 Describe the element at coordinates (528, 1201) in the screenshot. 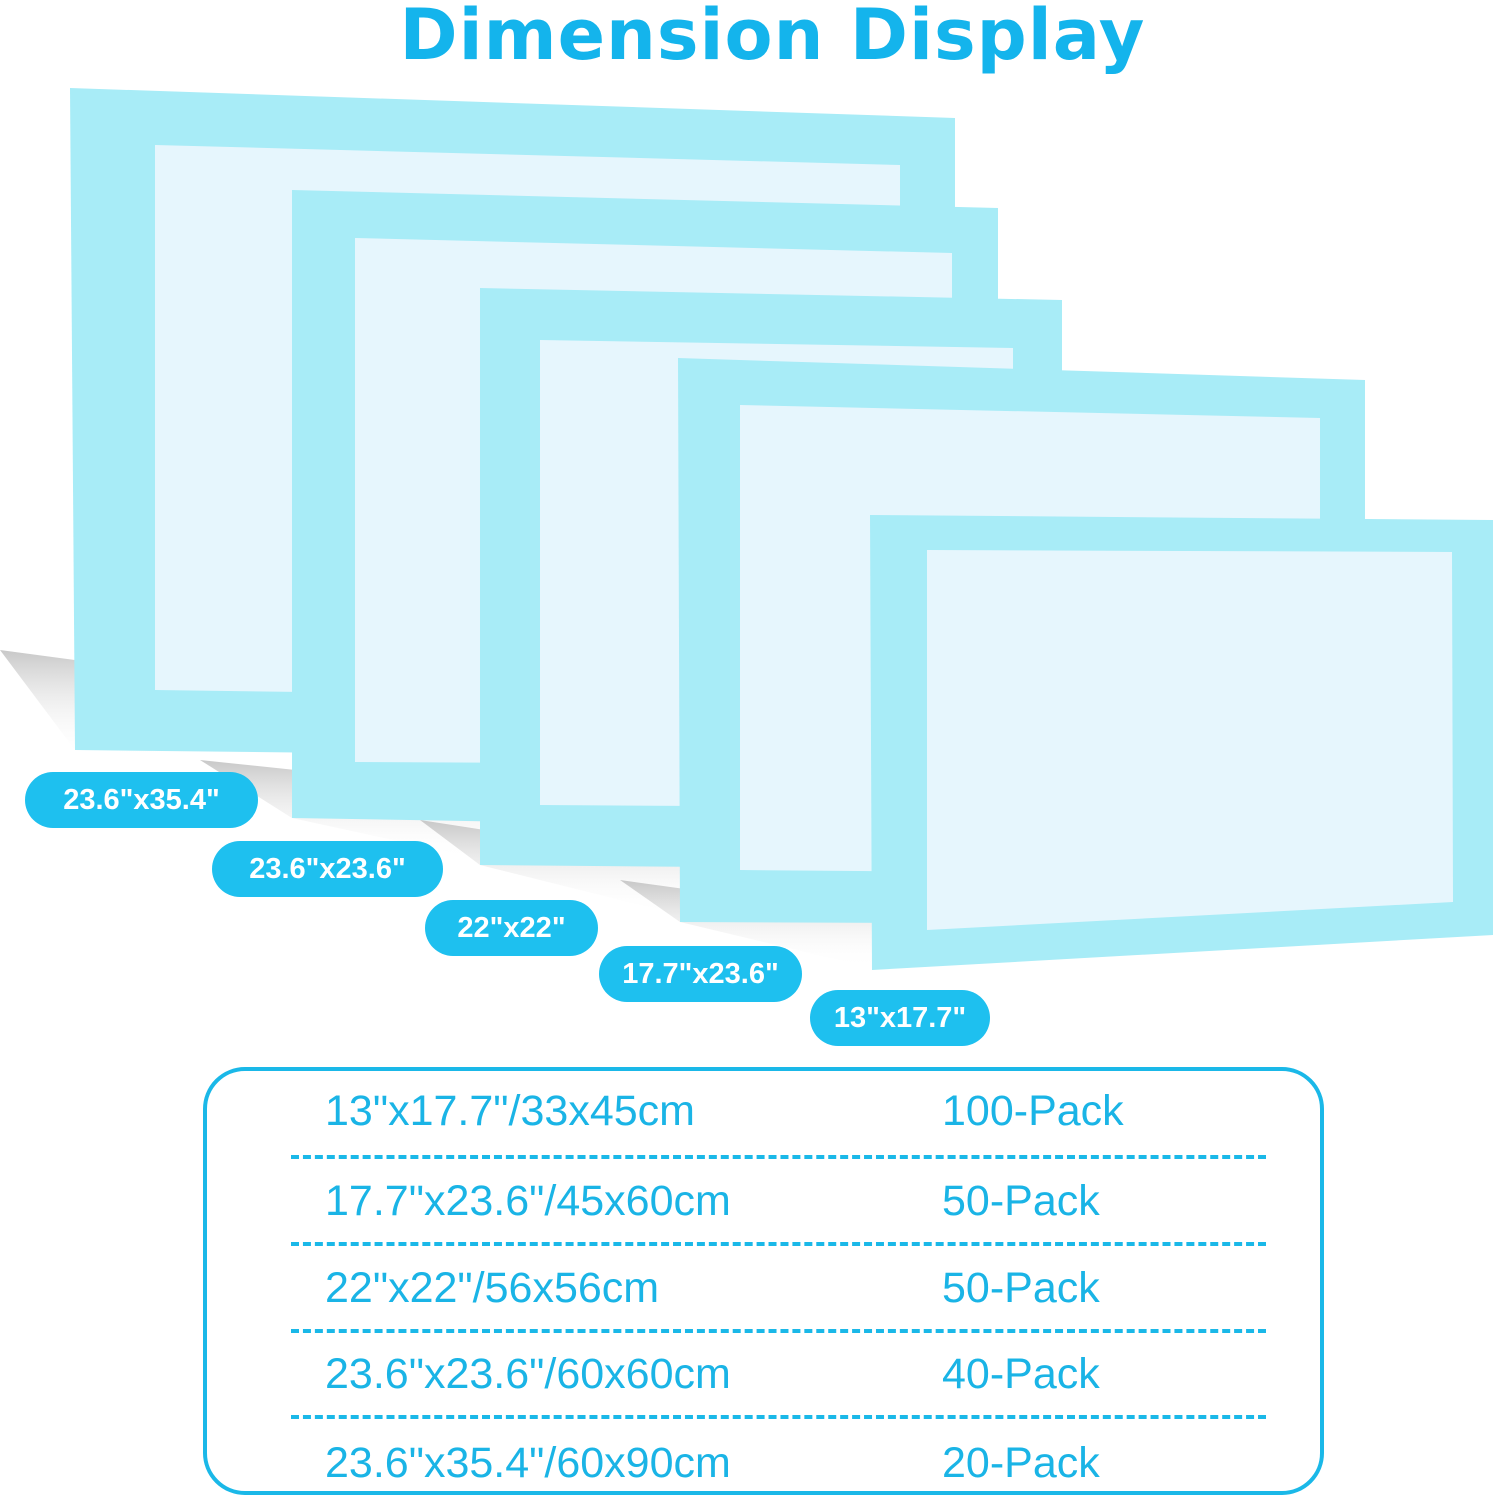

I see `size-cell: 17.7"x23.6"/45x60cm` at that location.